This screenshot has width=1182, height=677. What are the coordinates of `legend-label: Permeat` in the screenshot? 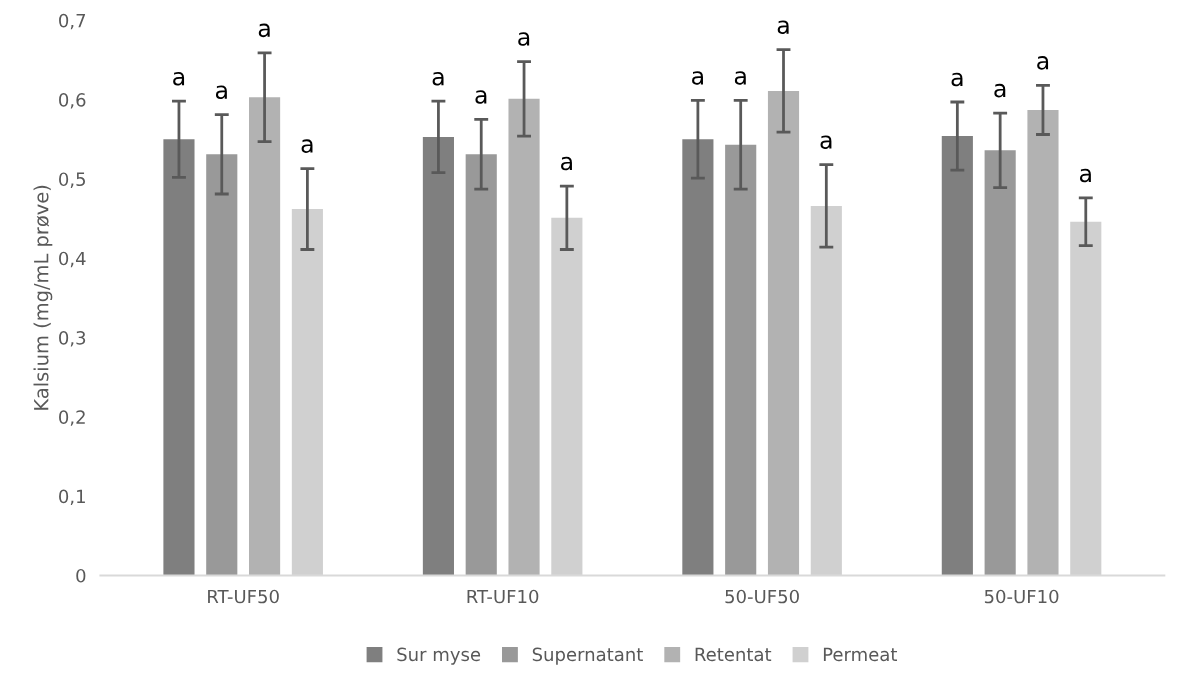 It's located at (860, 654).